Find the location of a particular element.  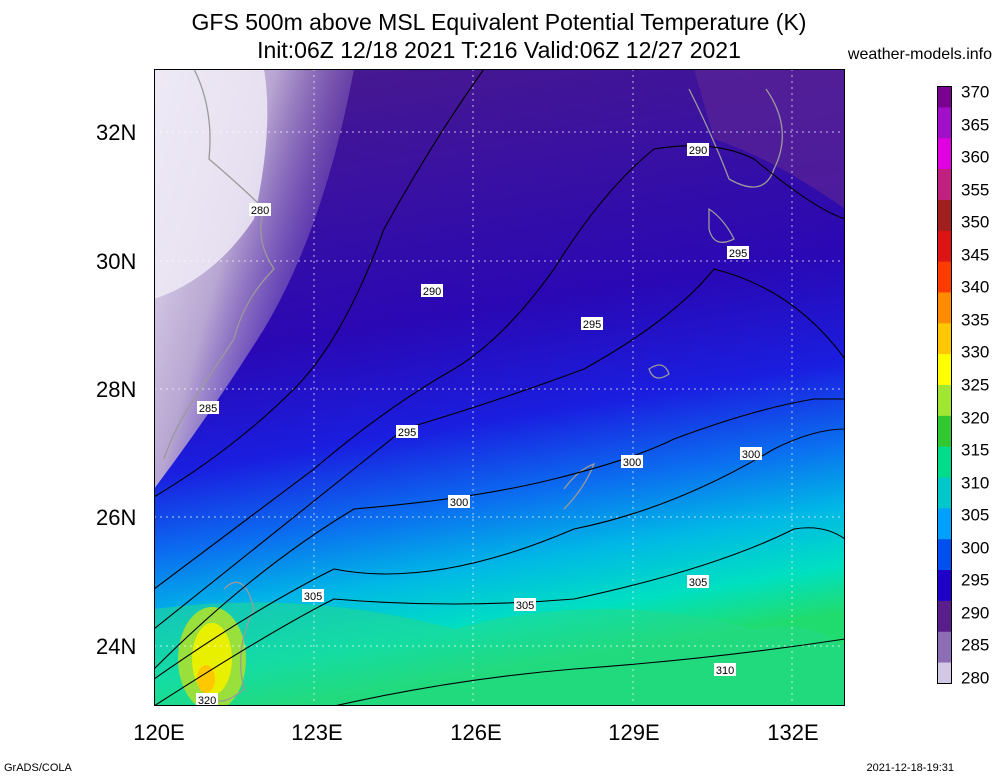

colorbar-tick-label: 365 is located at coordinates (975, 125).